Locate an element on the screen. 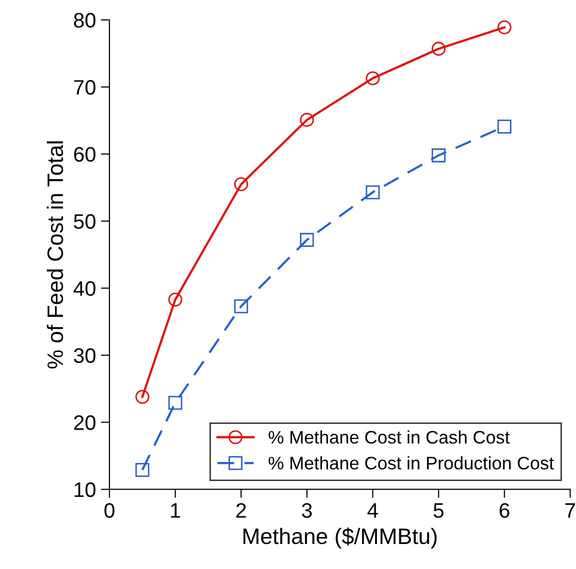 This screenshot has height=569, width=576. x-tick-label: 5 is located at coordinates (439, 510).